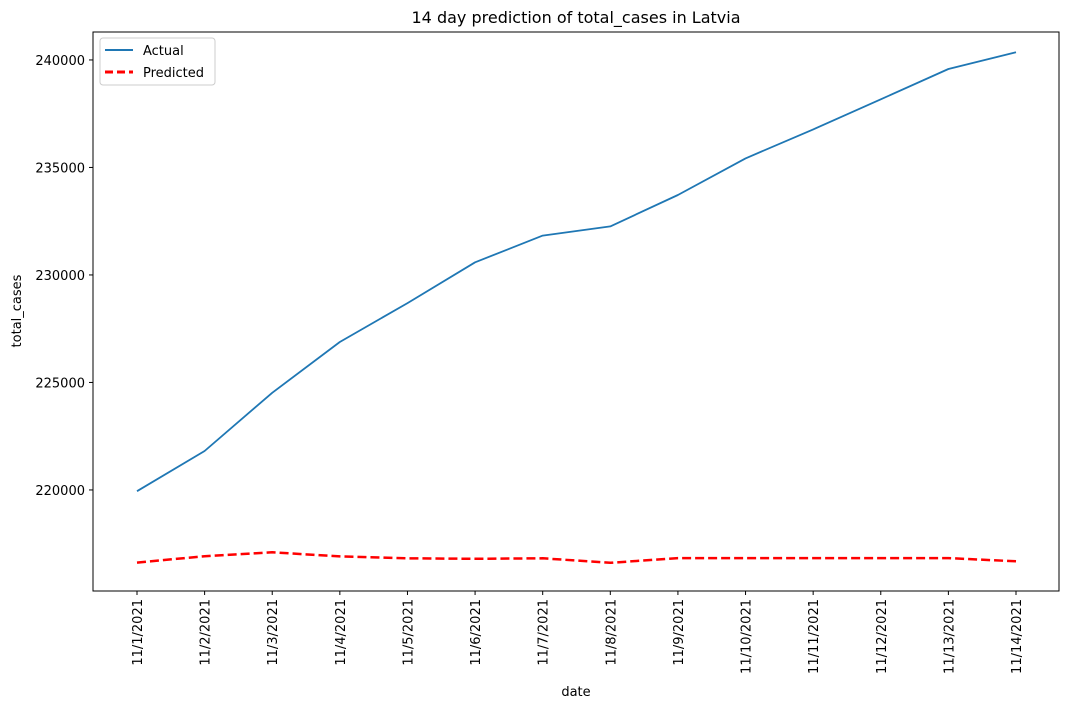 The width and height of the screenshot is (1070, 709). I want to click on x-tick-label: 11/7/2021, so click(544, 632).